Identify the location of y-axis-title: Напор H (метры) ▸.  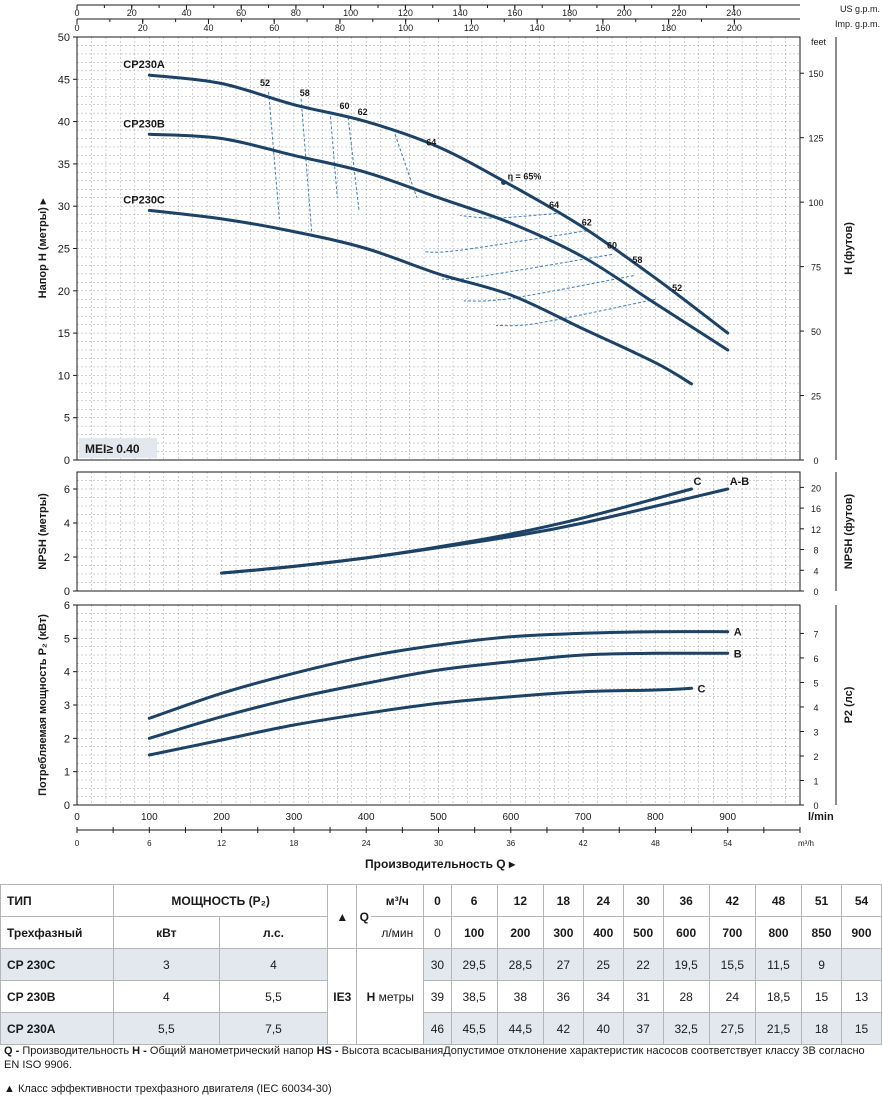
(43, 248).